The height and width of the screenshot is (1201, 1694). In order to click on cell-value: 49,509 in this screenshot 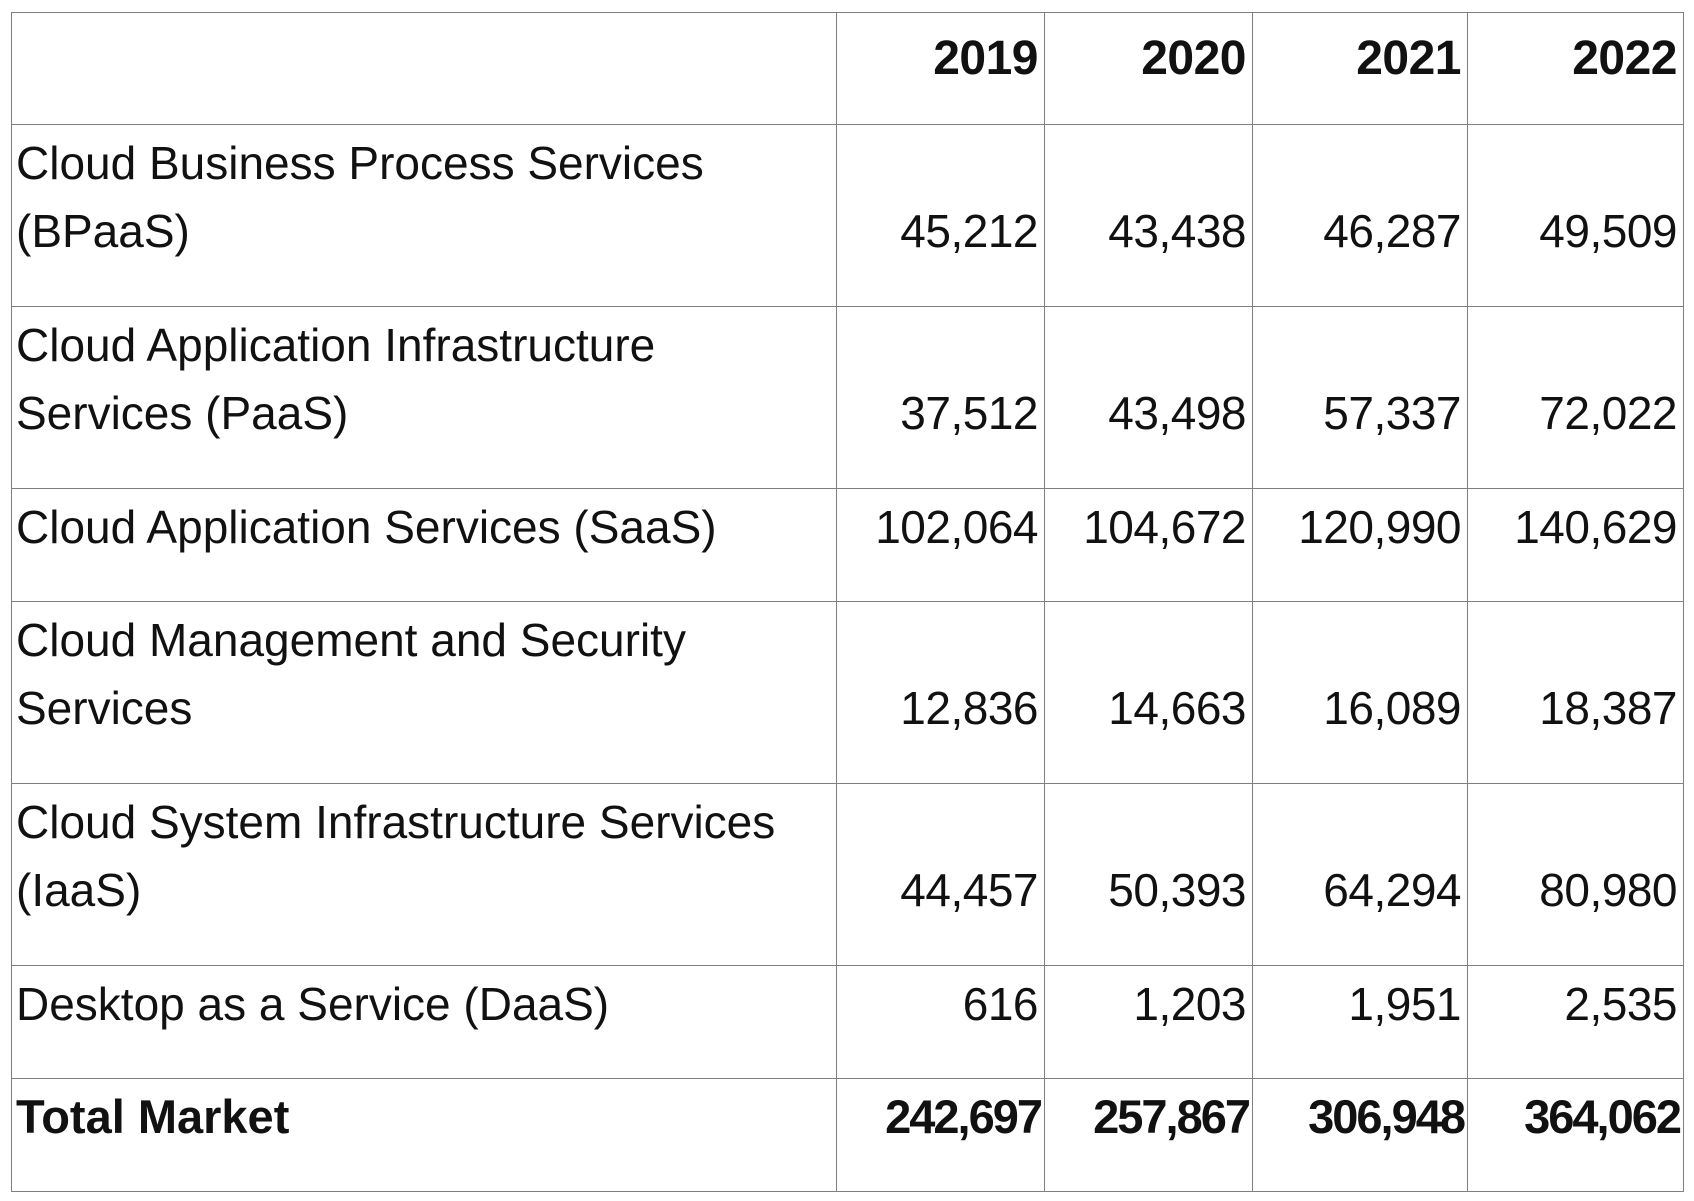, I will do `click(1575, 215)`.